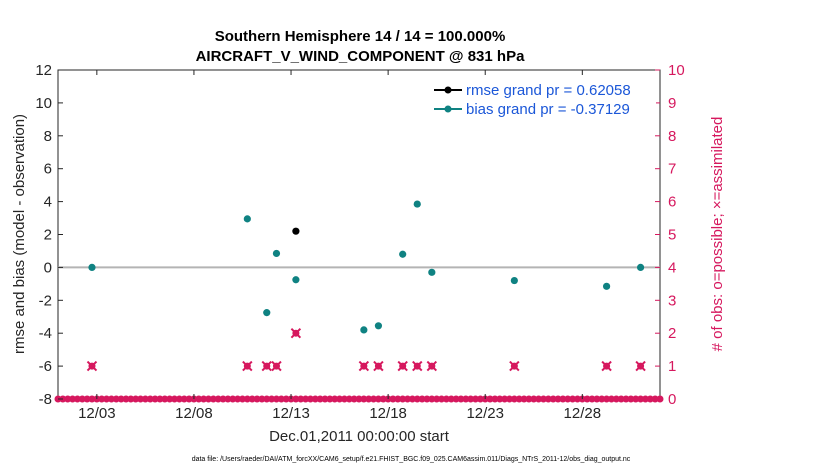 The image size is (830, 470). I want to click on y-tick-label: 12, so click(43, 70).